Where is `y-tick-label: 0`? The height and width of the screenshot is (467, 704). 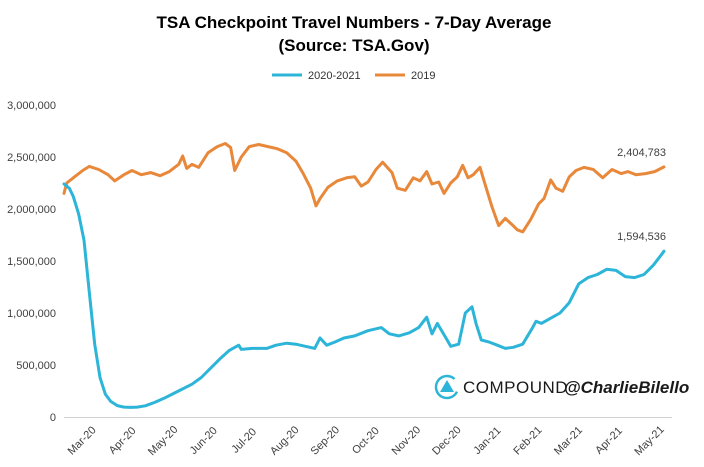 y-tick-label: 0 is located at coordinates (53, 418).